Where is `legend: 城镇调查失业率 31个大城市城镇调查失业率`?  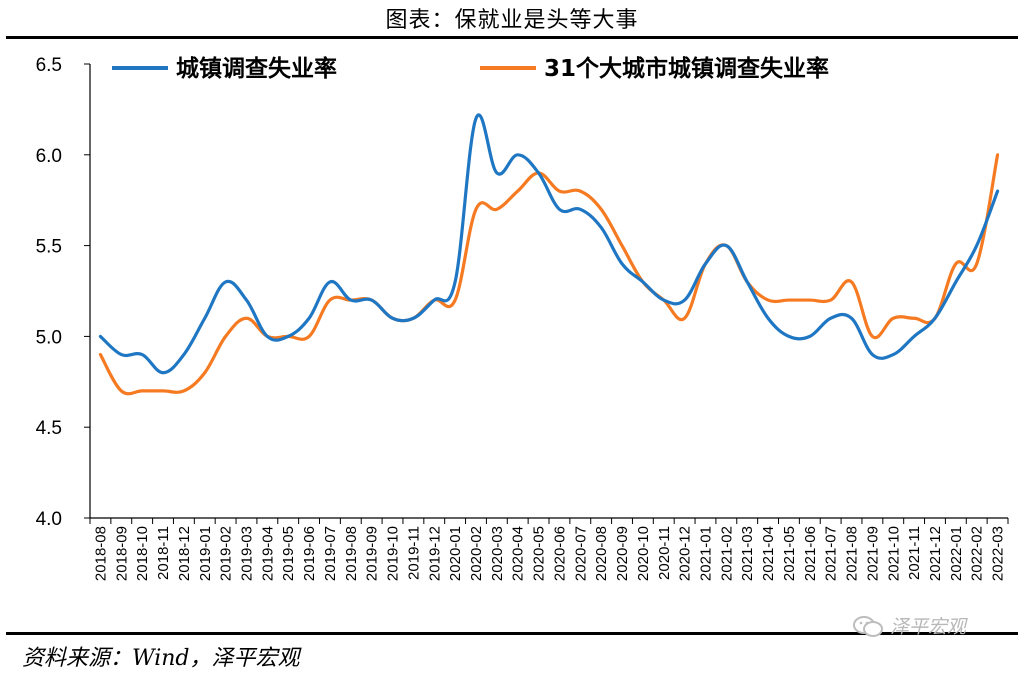
legend: 城镇调查失业率 31个大城市城镇调查失业率 is located at coordinates (470, 68).